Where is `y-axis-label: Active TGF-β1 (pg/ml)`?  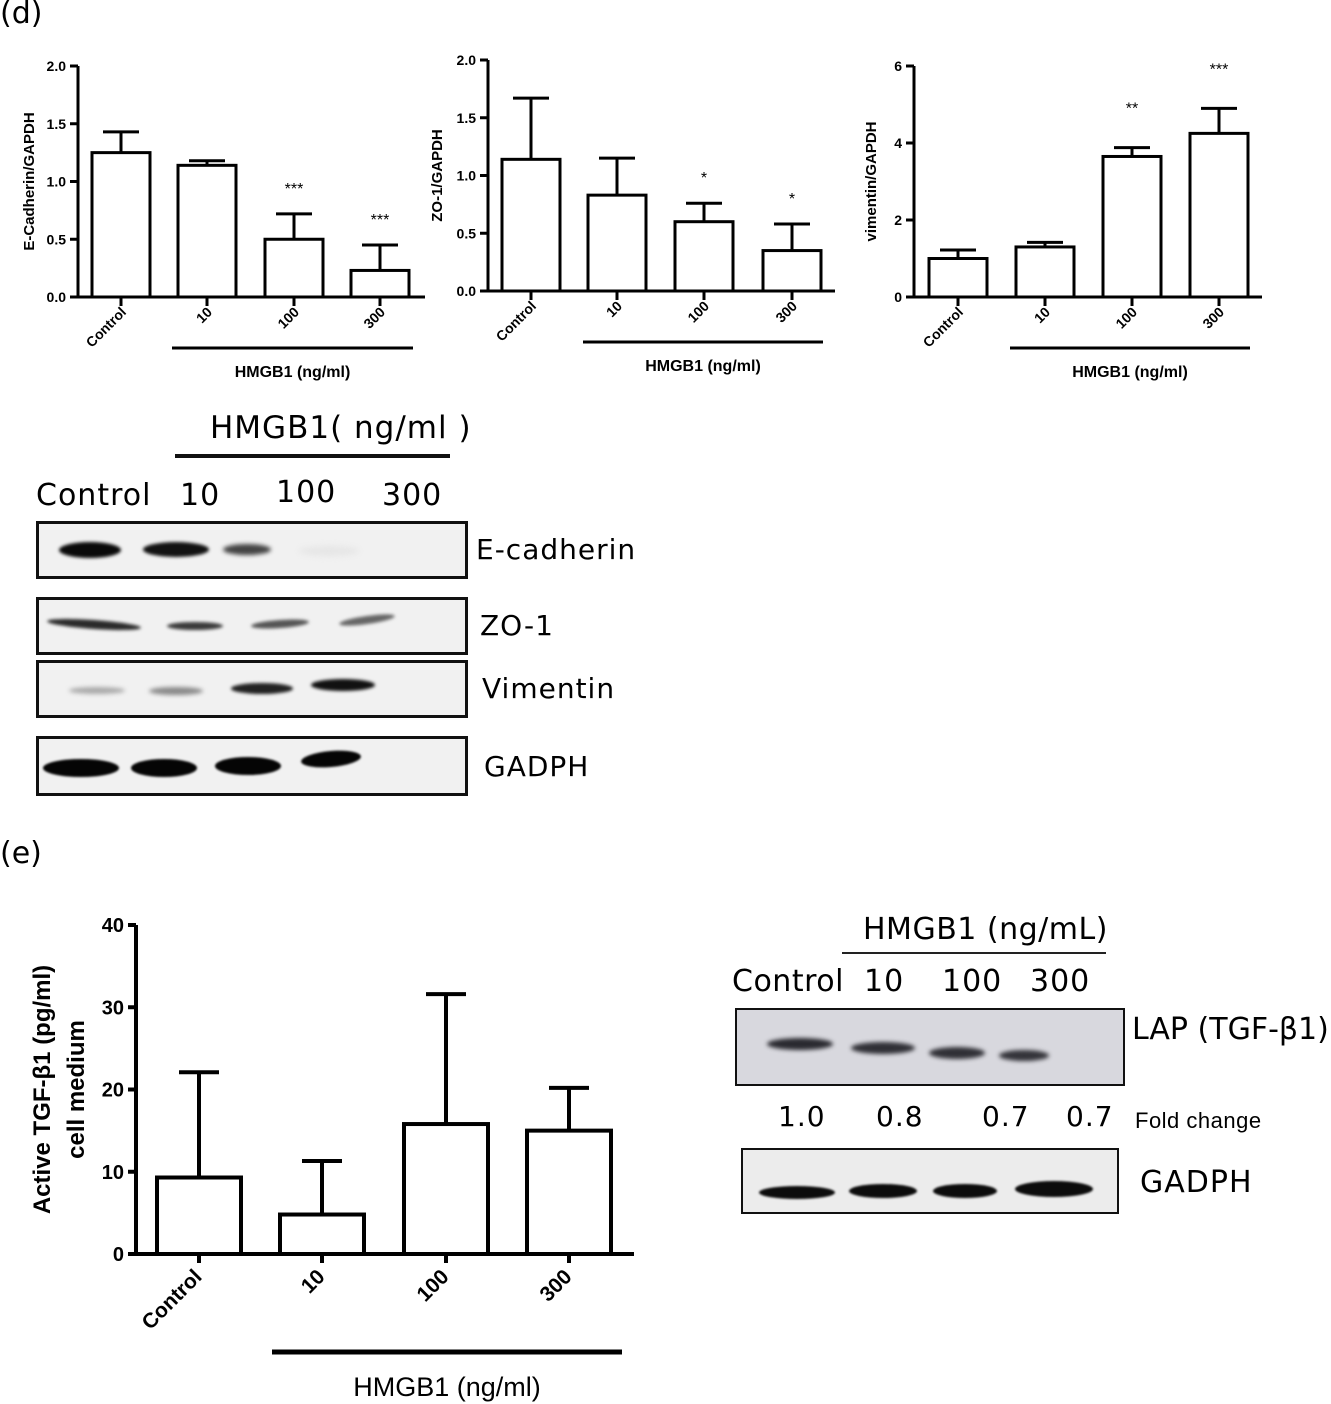
y-axis-label: Active TGF-β1 (pg/ml) is located at coordinates (42, 1089).